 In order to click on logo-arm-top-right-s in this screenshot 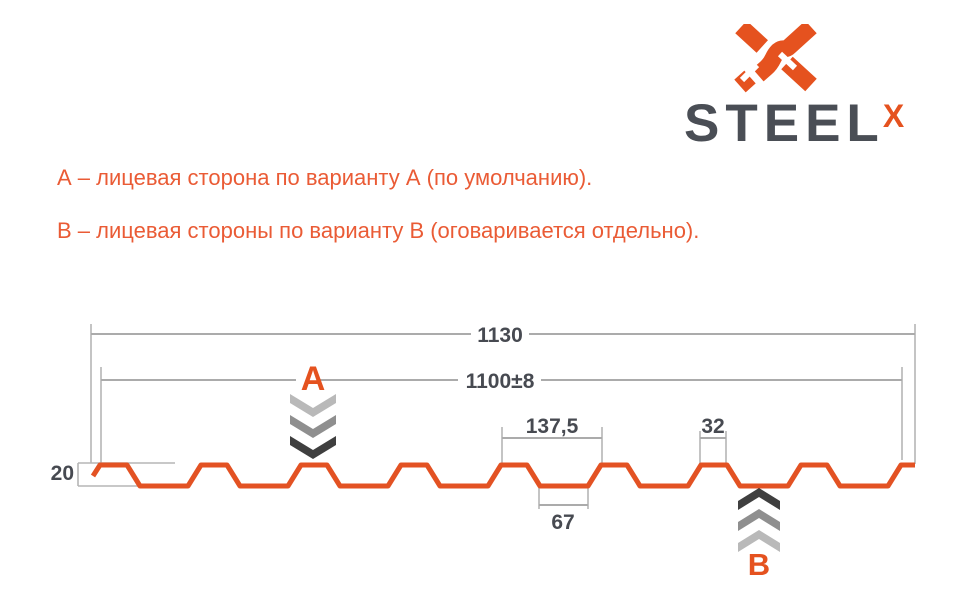, I will do `click(784, 53)`.